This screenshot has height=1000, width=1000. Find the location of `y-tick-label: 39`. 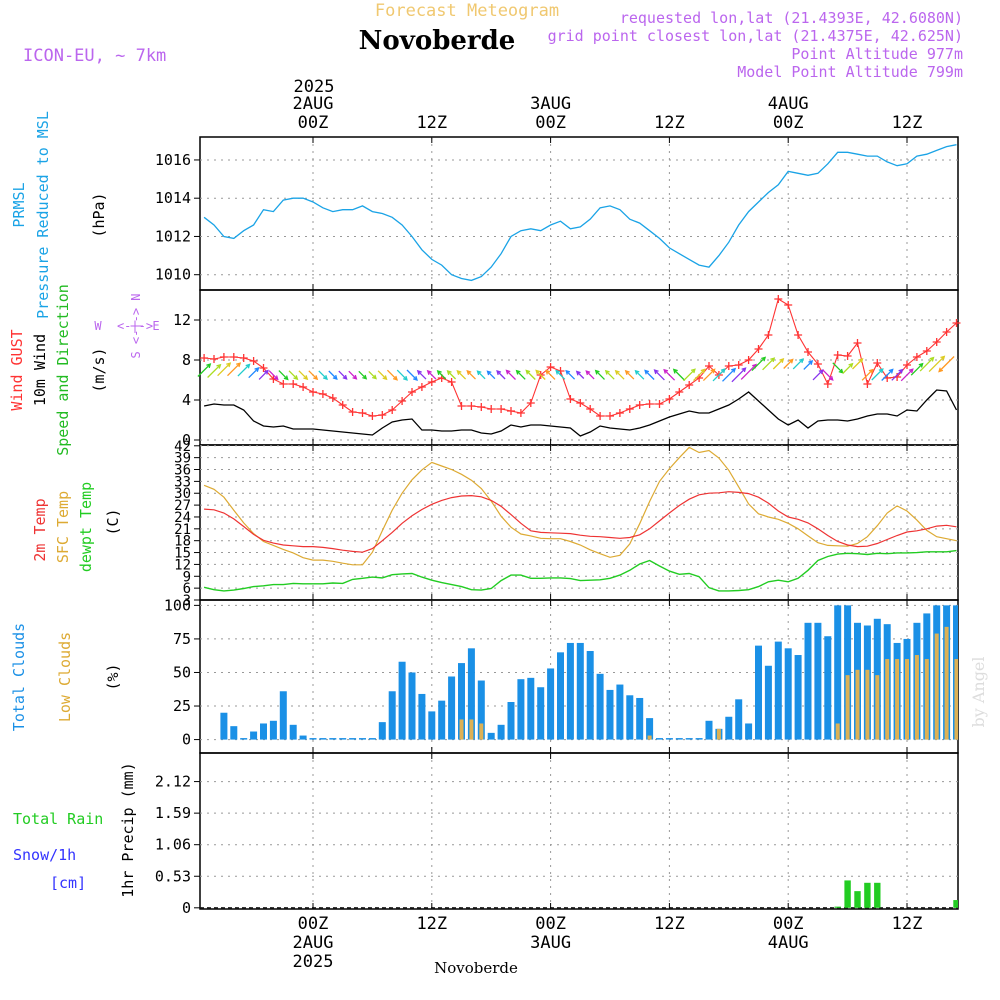

y-tick-label: 39 is located at coordinates (182, 459).